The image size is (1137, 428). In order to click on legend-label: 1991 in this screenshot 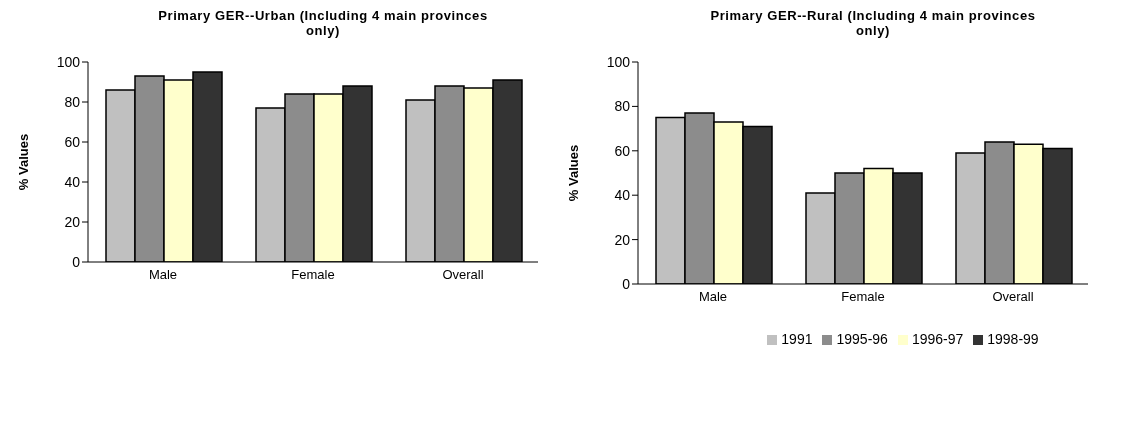, I will do `click(797, 339)`.